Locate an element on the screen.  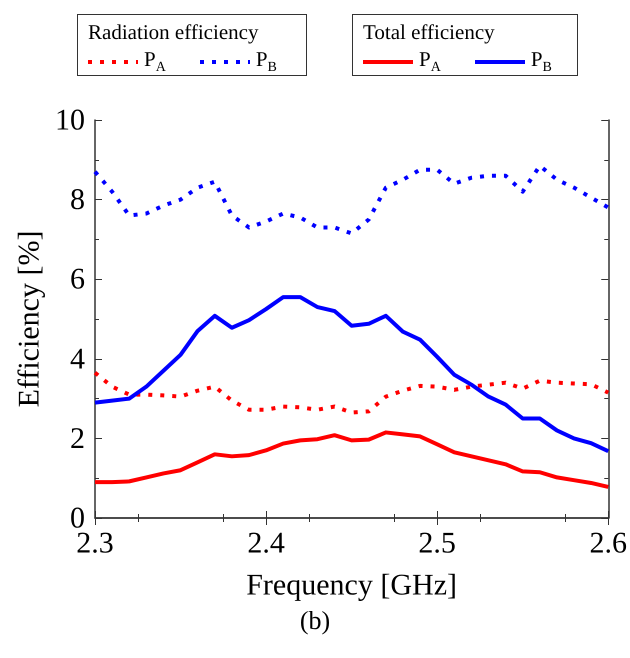
text: (b) is located at coordinates (315, 621).